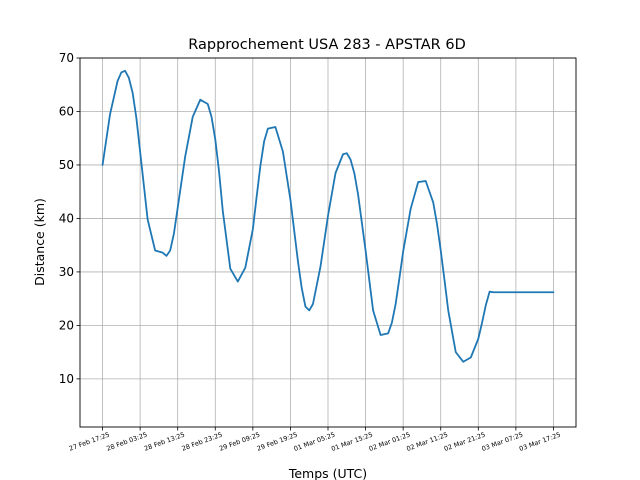 The height and width of the screenshot is (480, 640). I want to click on x-axis-label: Temps (UTC), so click(327, 473).